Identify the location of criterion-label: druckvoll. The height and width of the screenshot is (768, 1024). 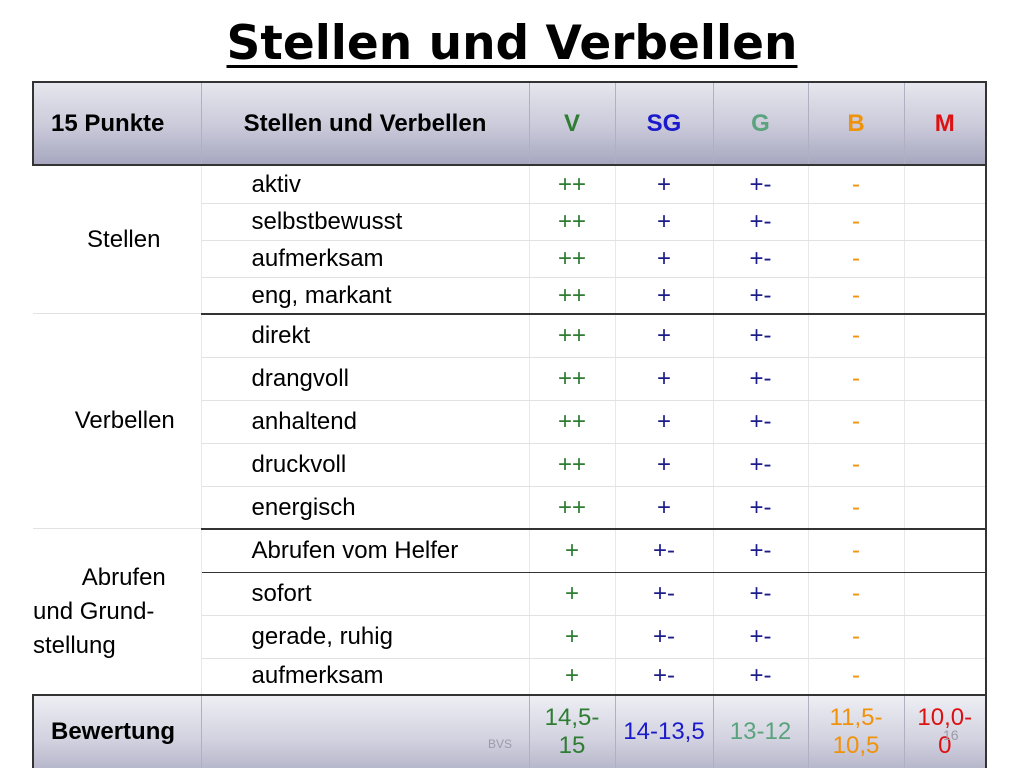
(365, 465).